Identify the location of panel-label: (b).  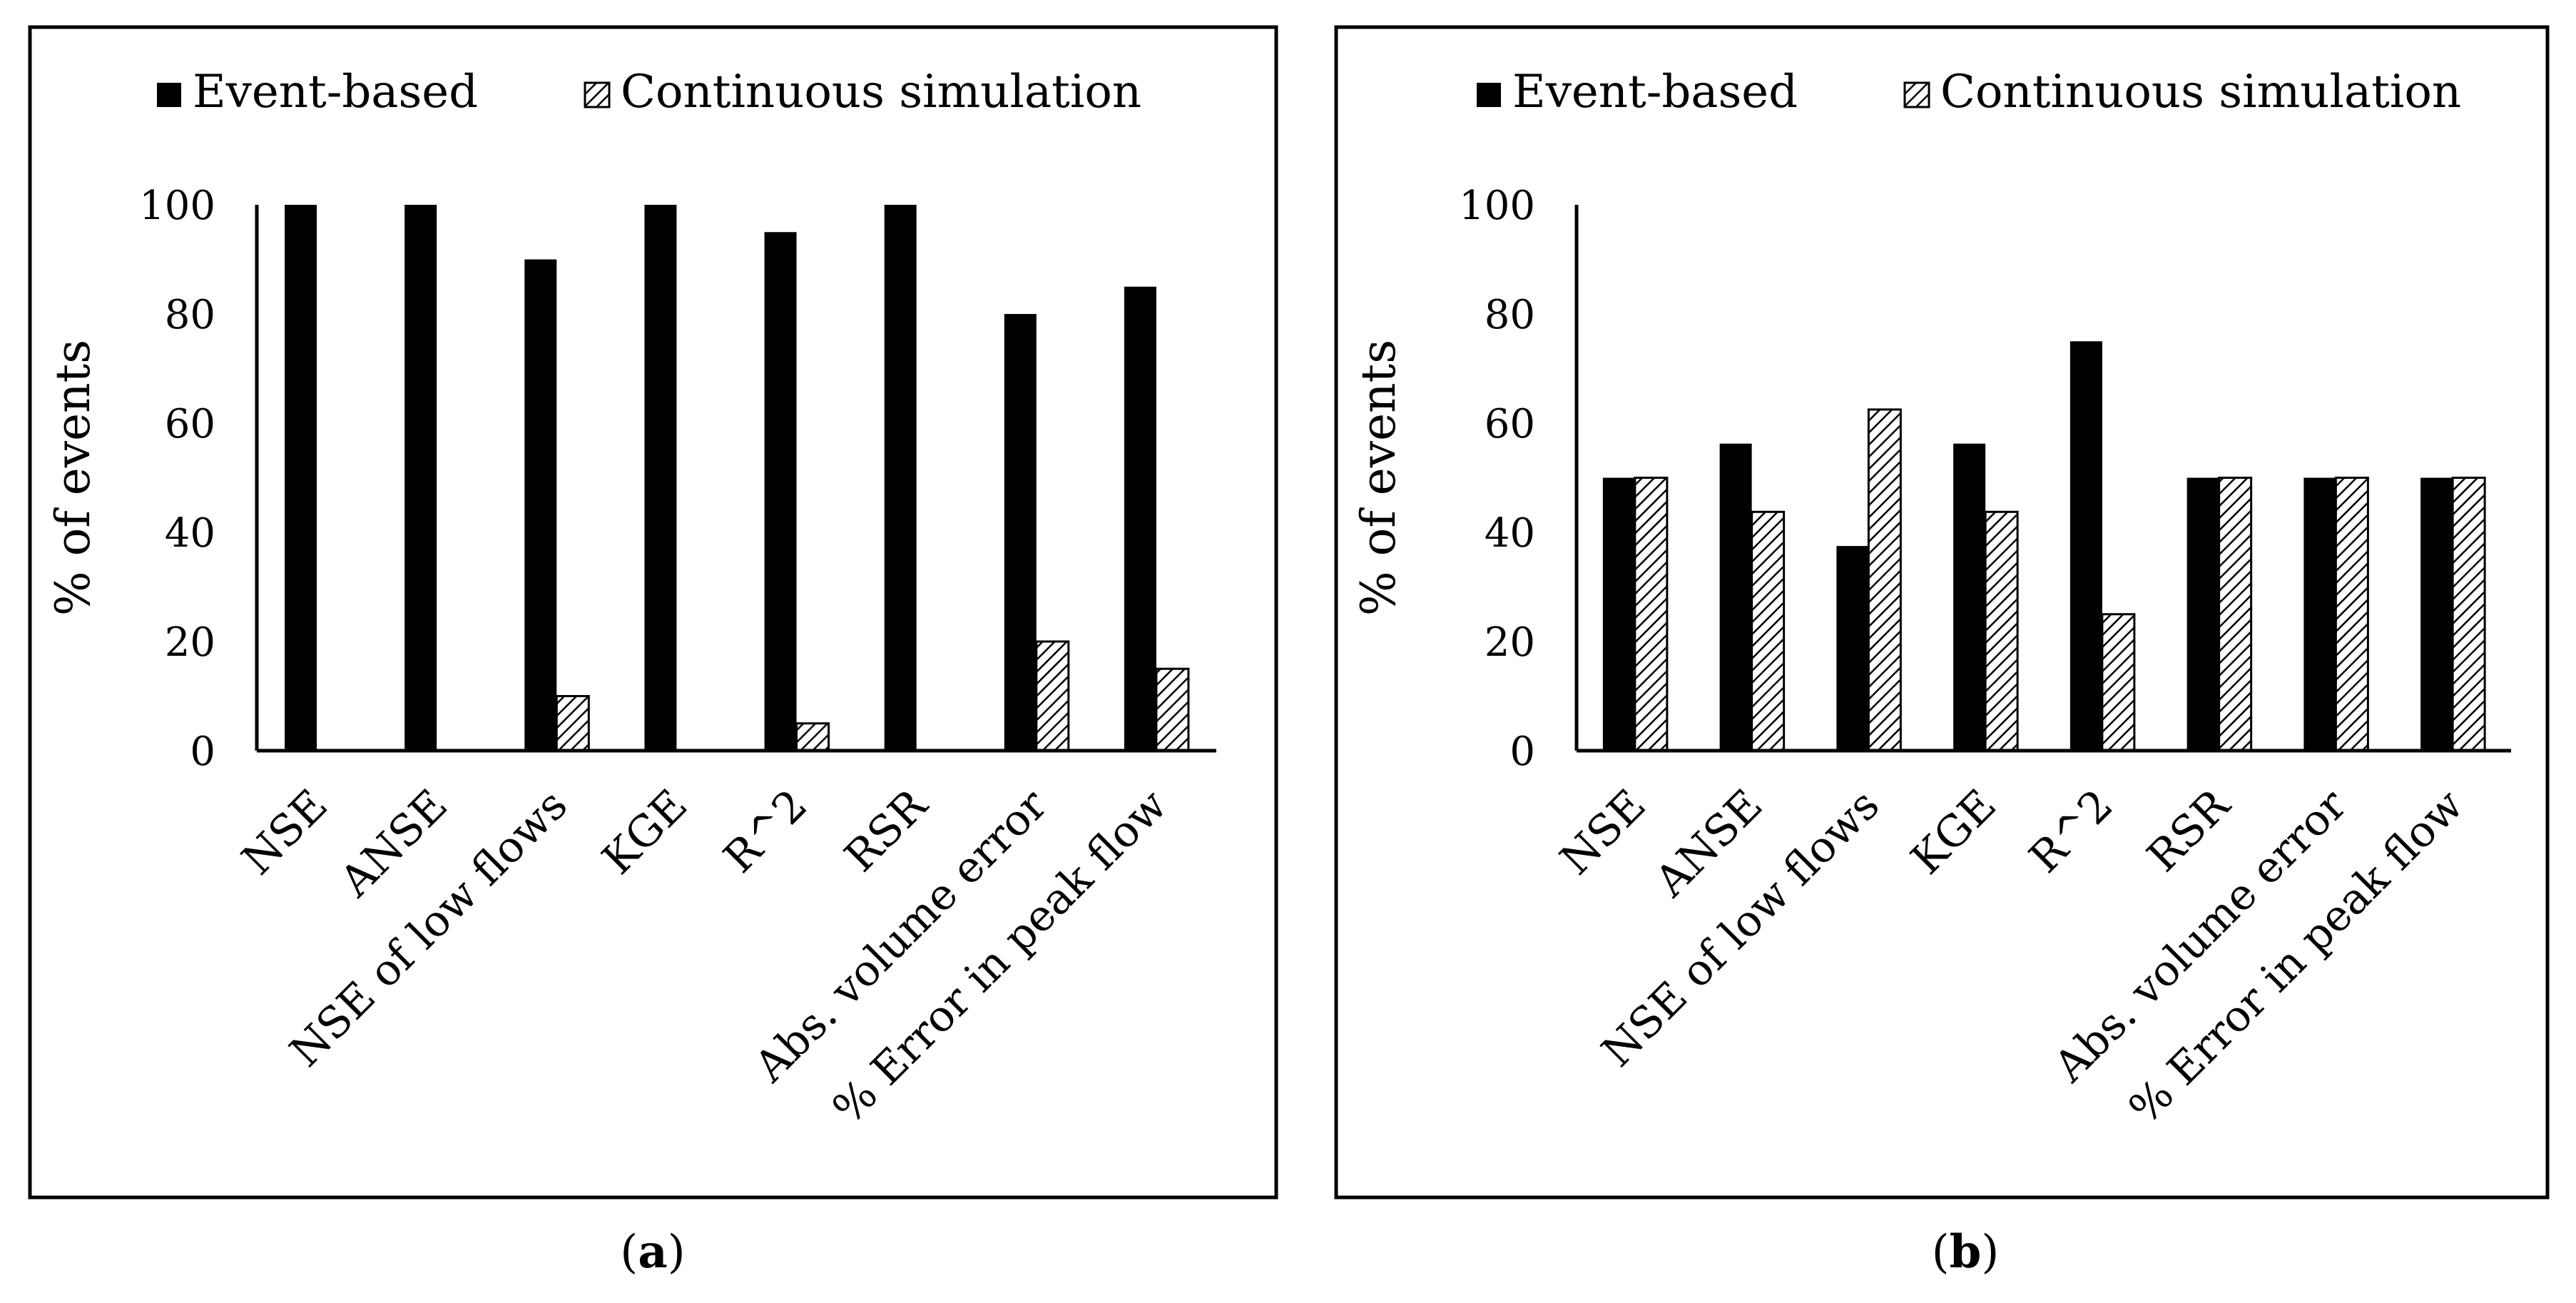
(1966, 1252).